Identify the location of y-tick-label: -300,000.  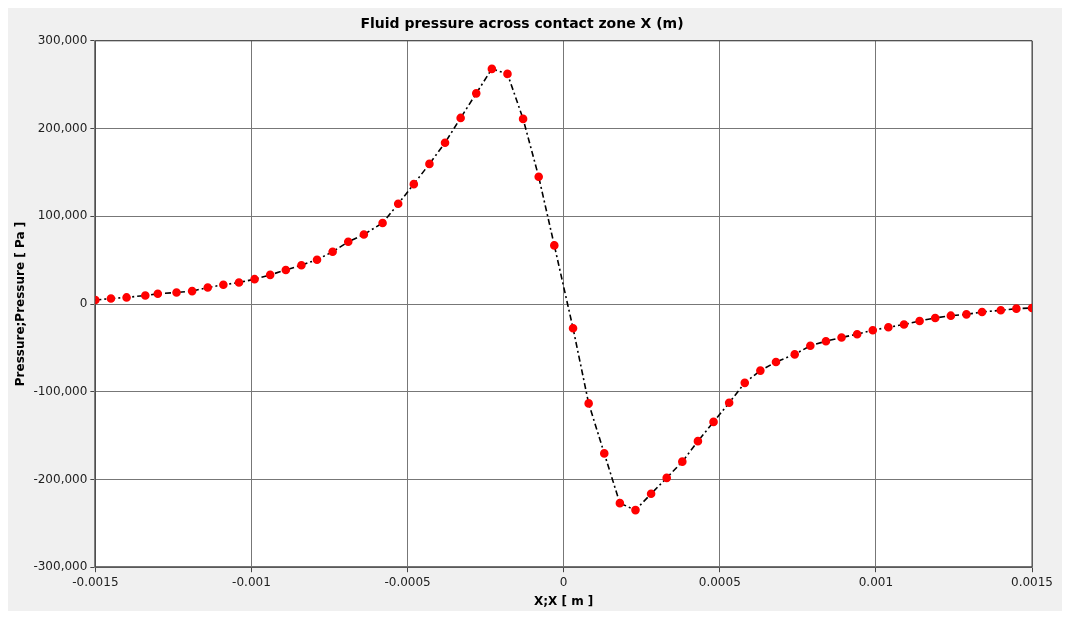
(60, 566).